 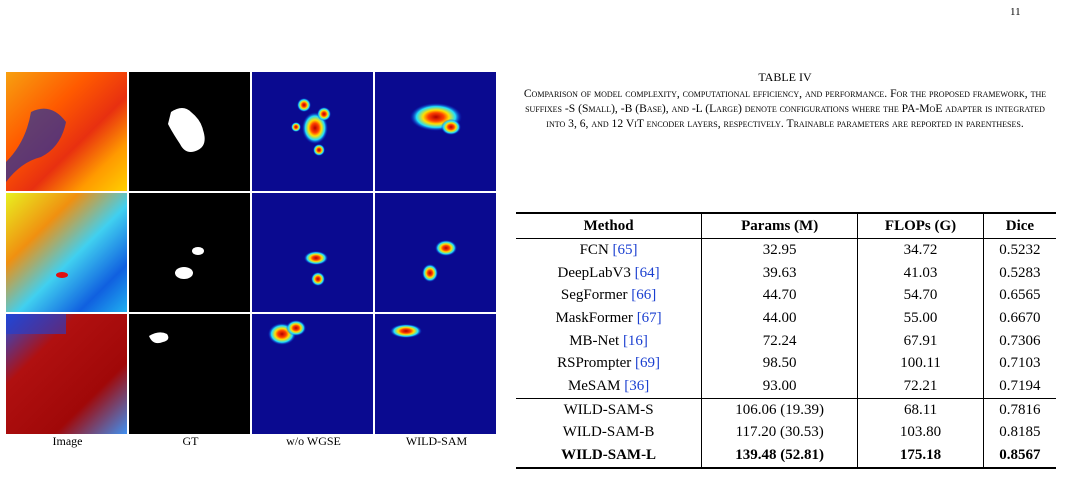 I want to click on method-name: WILD-SAM-S, so click(x=608, y=409).